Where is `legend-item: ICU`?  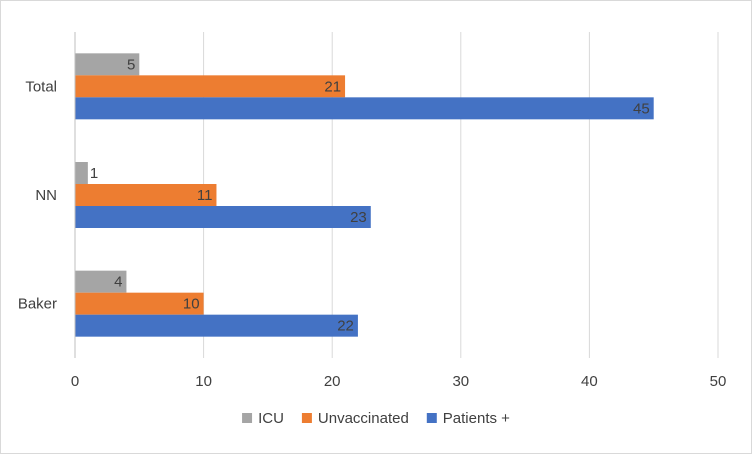 legend-item: ICU is located at coordinates (263, 418).